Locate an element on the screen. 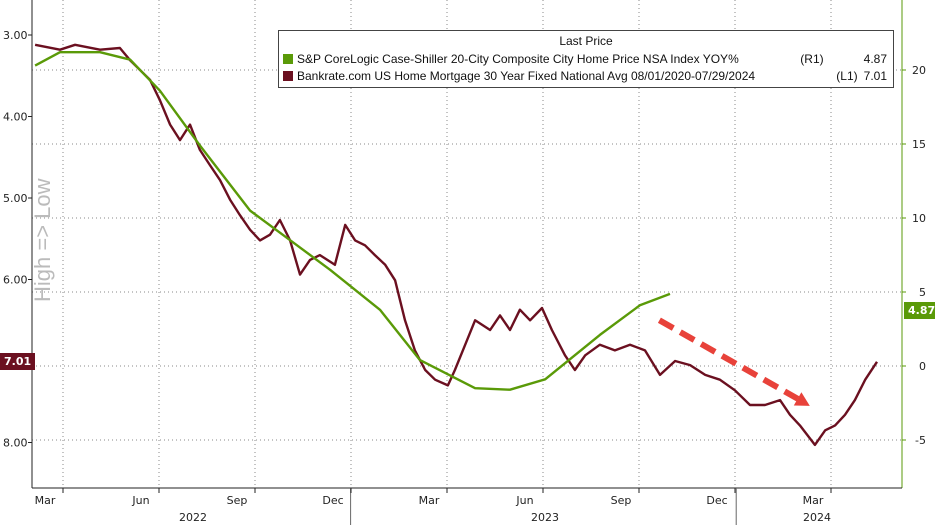 The width and height of the screenshot is (935, 525). legend-title: Last Price is located at coordinates (586, 41).